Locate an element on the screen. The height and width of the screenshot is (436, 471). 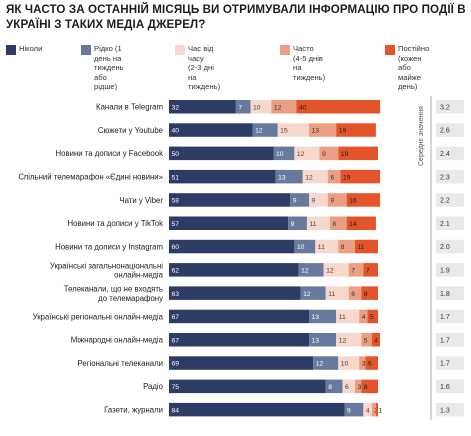
category-label: Новини та дописи у TikTok is located at coordinates (116, 223).